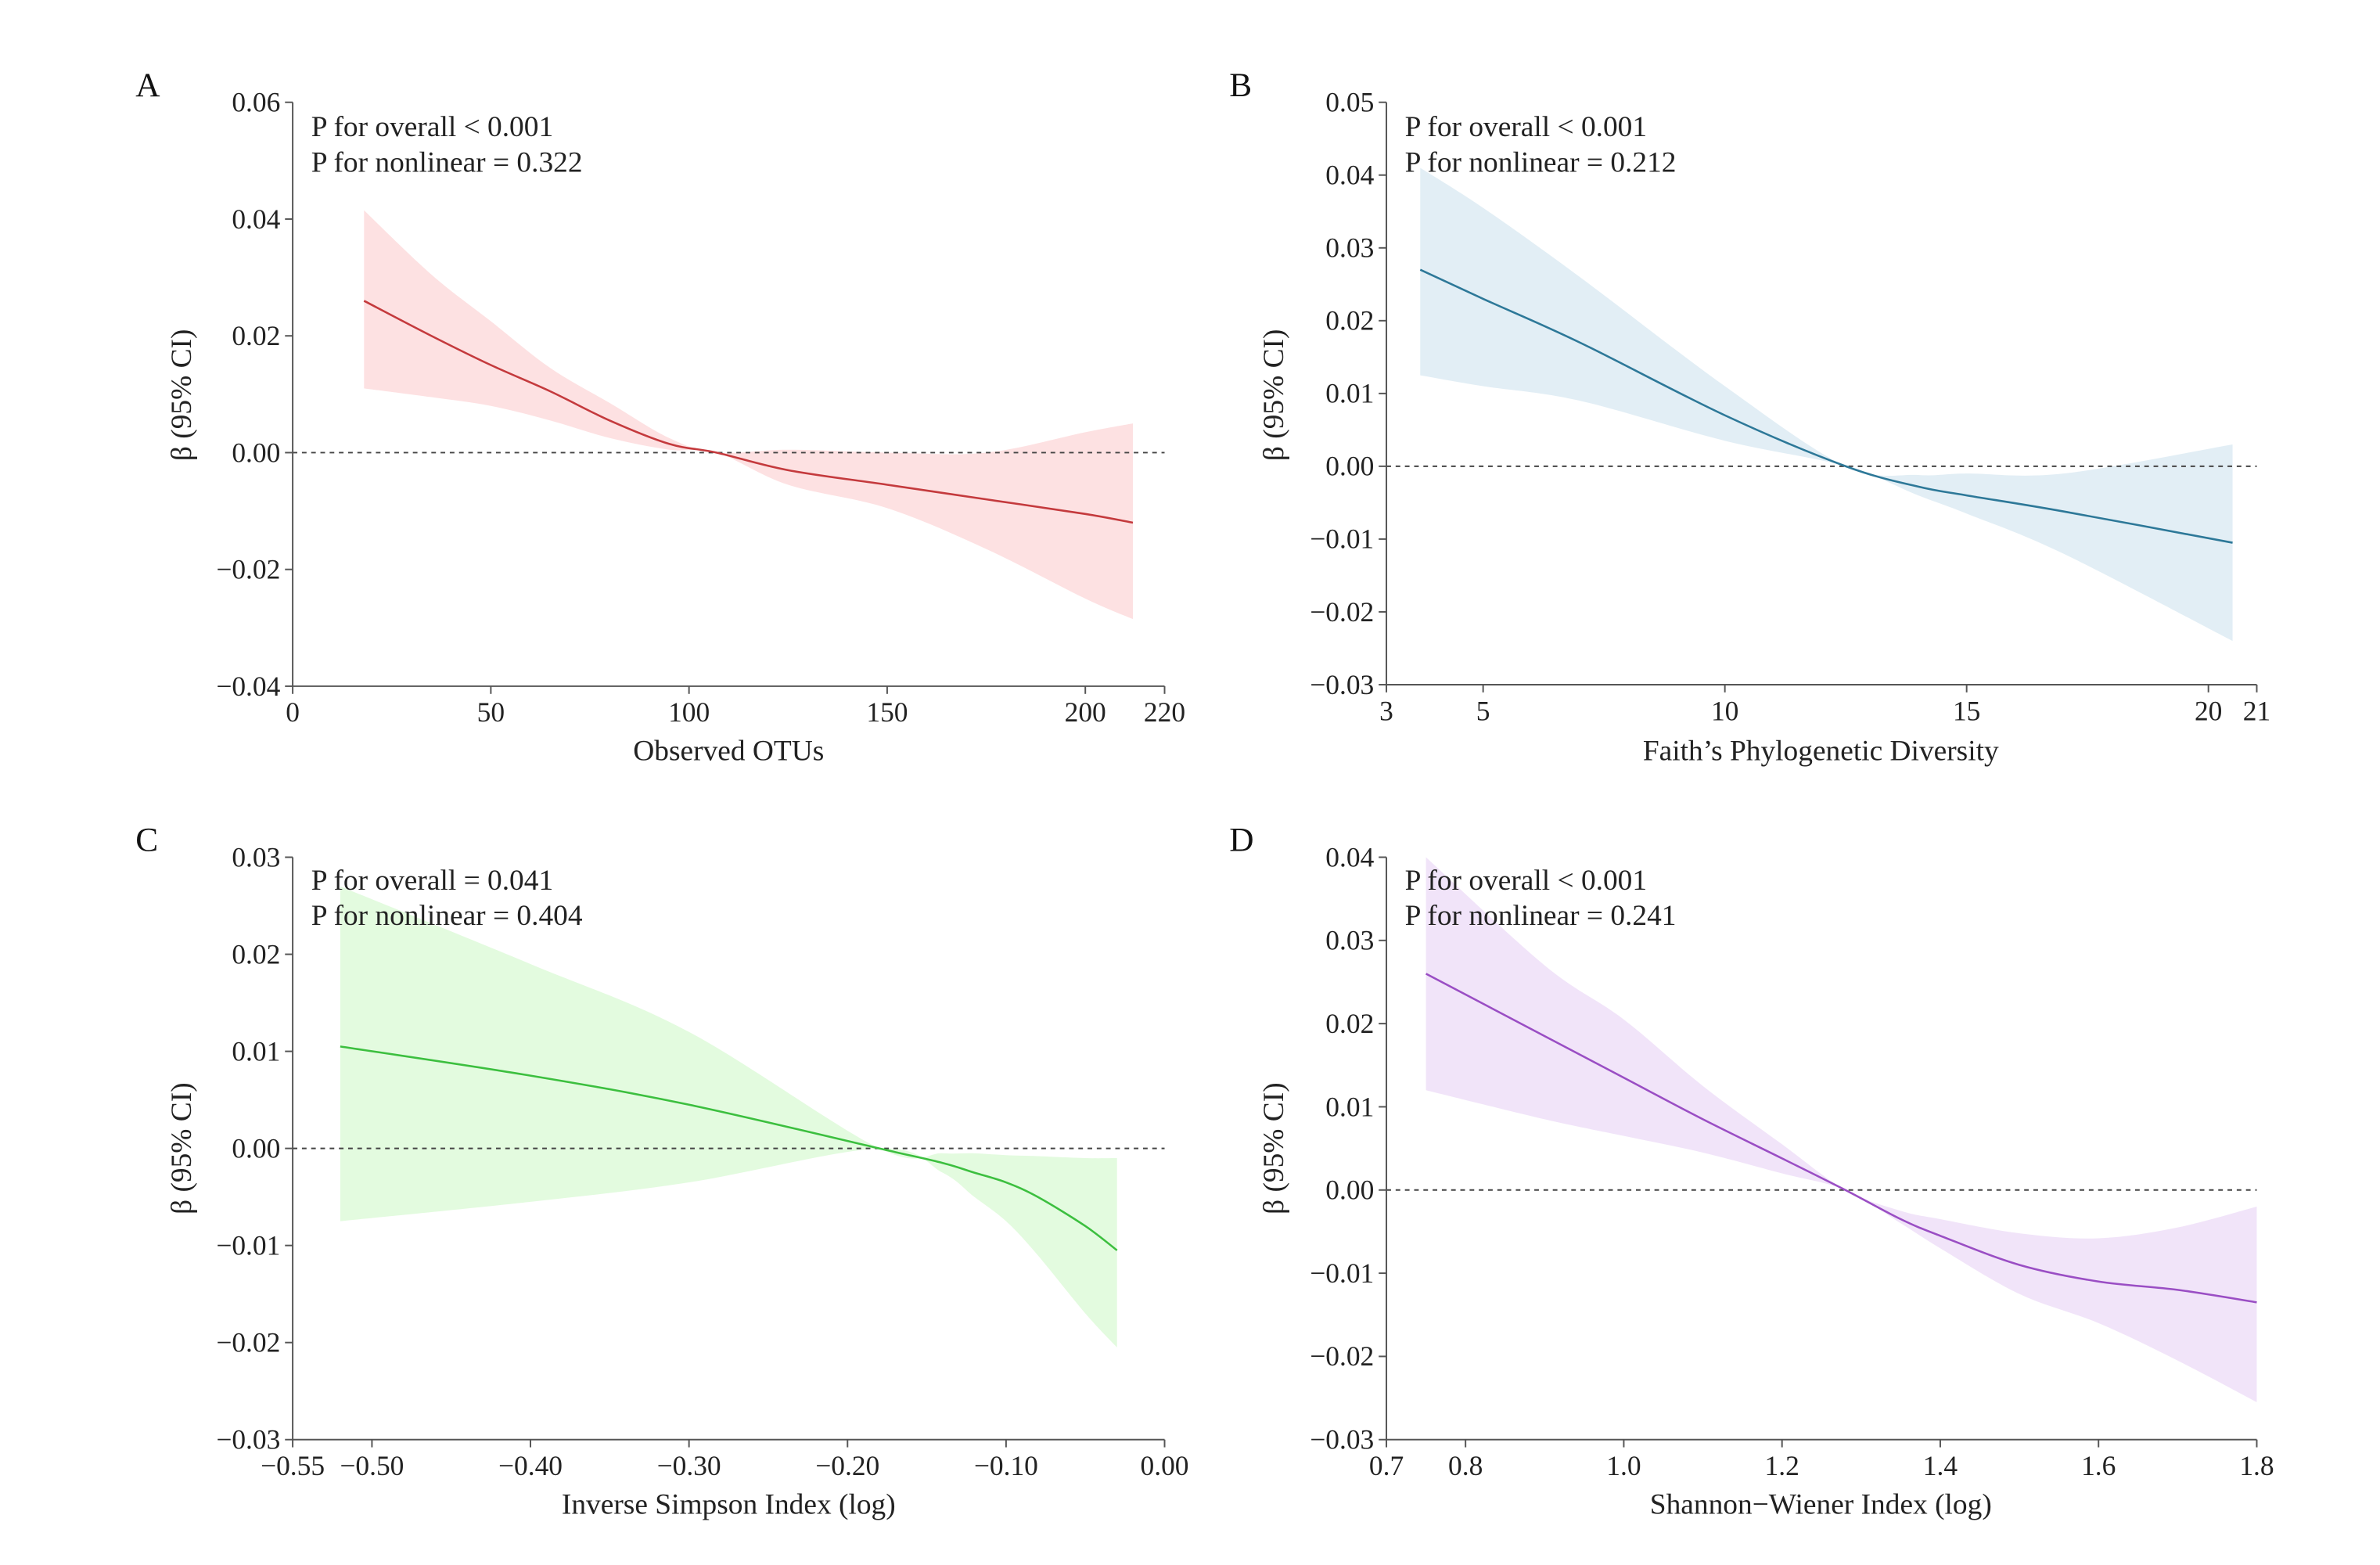 The width and height of the screenshot is (2380, 1565). I want to click on x-tick-label: −0.55, so click(293, 1465).